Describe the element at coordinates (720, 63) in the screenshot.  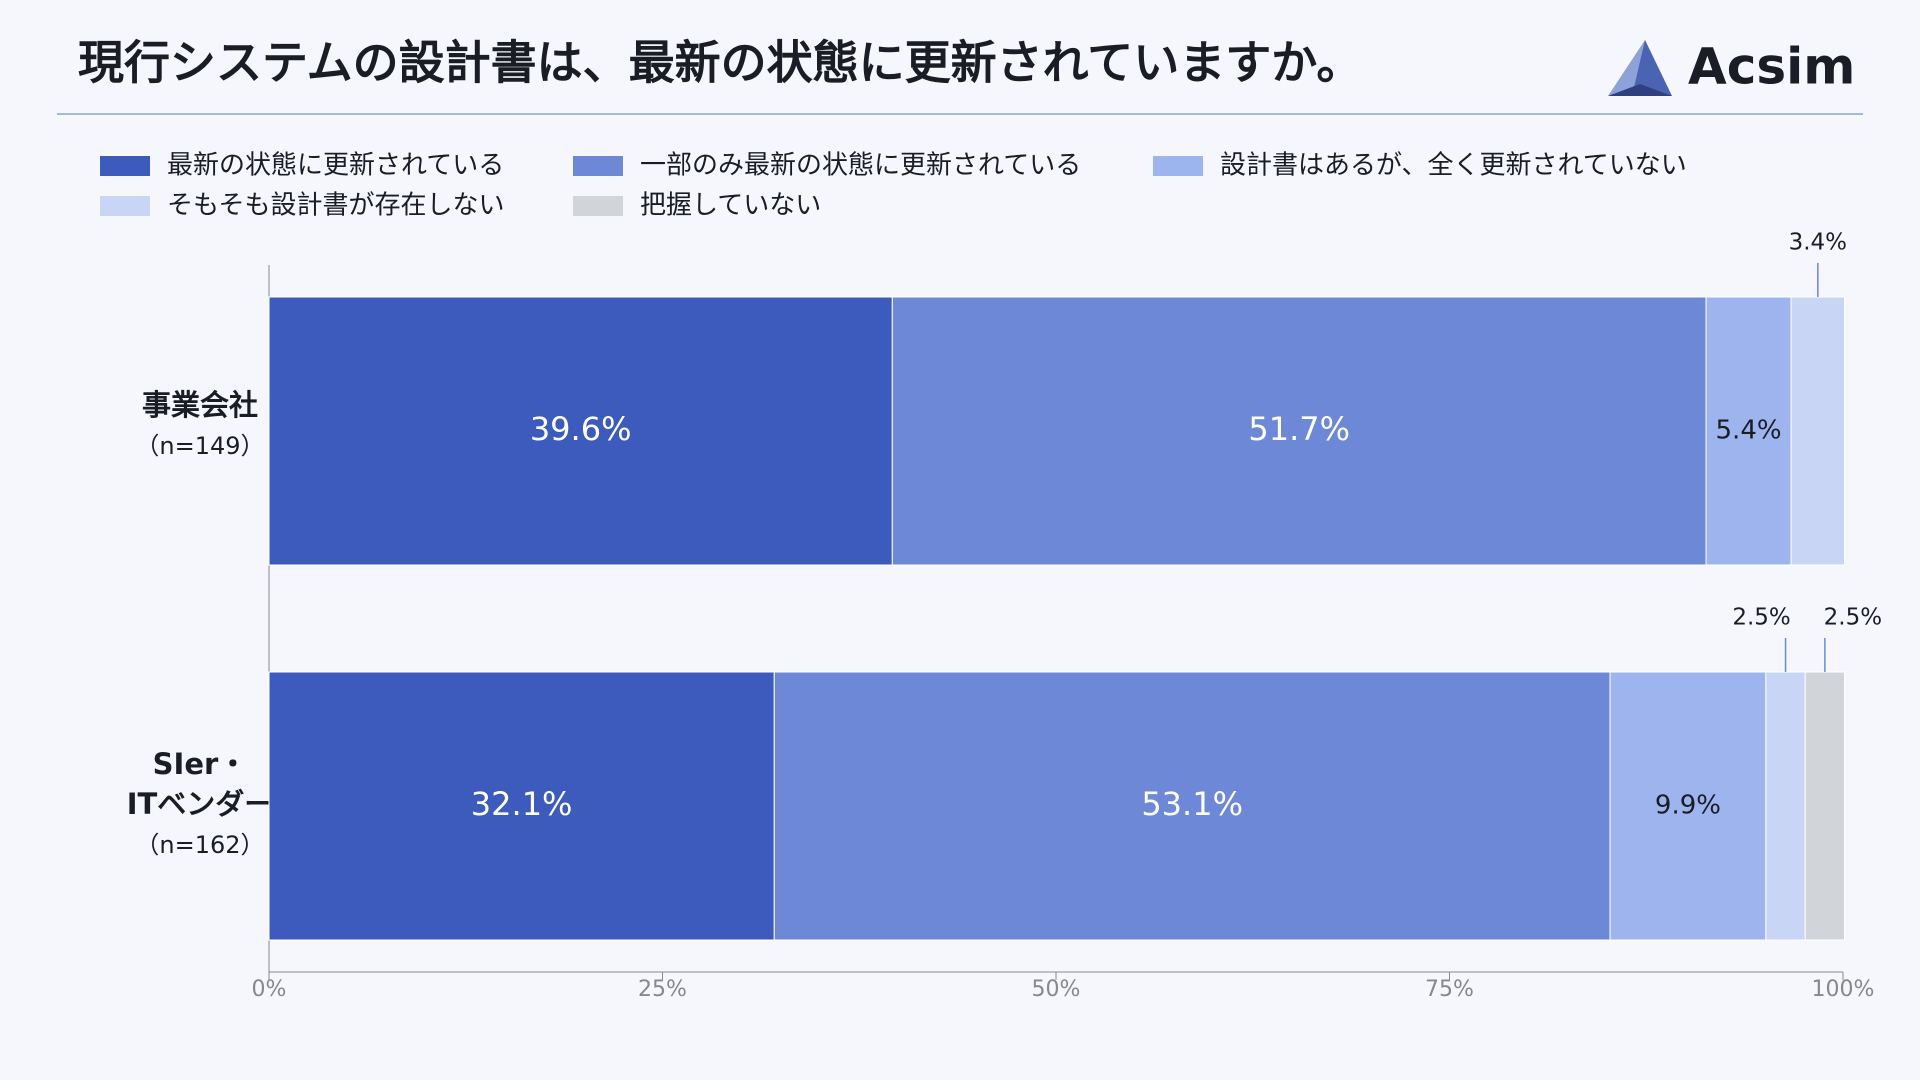
I see `chart-title: 現行システムの設計書は、最新の状態に更新されていますか。` at that location.